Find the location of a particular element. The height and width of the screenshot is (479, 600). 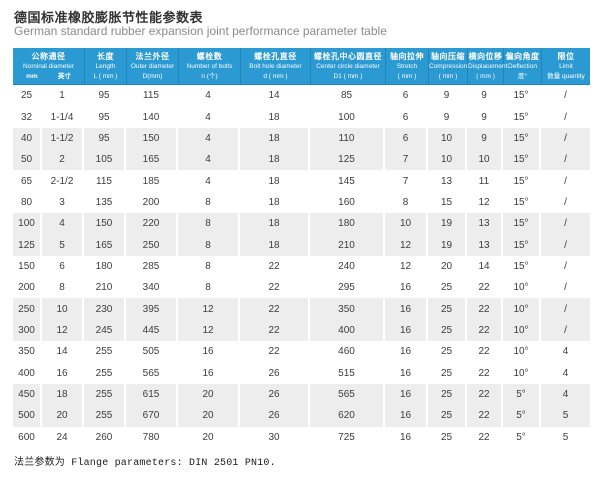

unit-mm: mm is located at coordinates (32, 76).